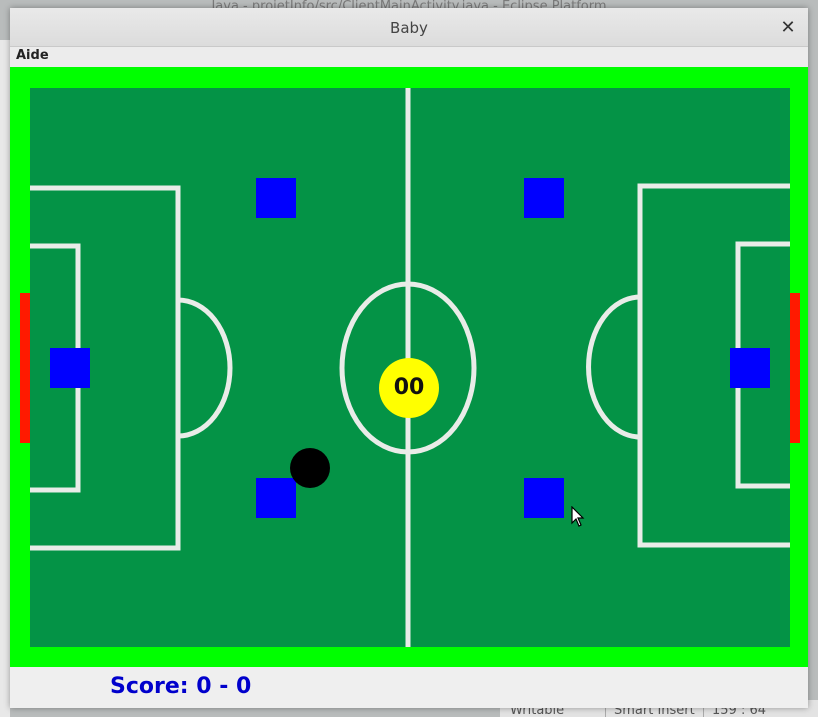 The height and width of the screenshot is (717, 818). What do you see at coordinates (25, 368) in the screenshot?
I see `goal-left` at bounding box center [25, 368].